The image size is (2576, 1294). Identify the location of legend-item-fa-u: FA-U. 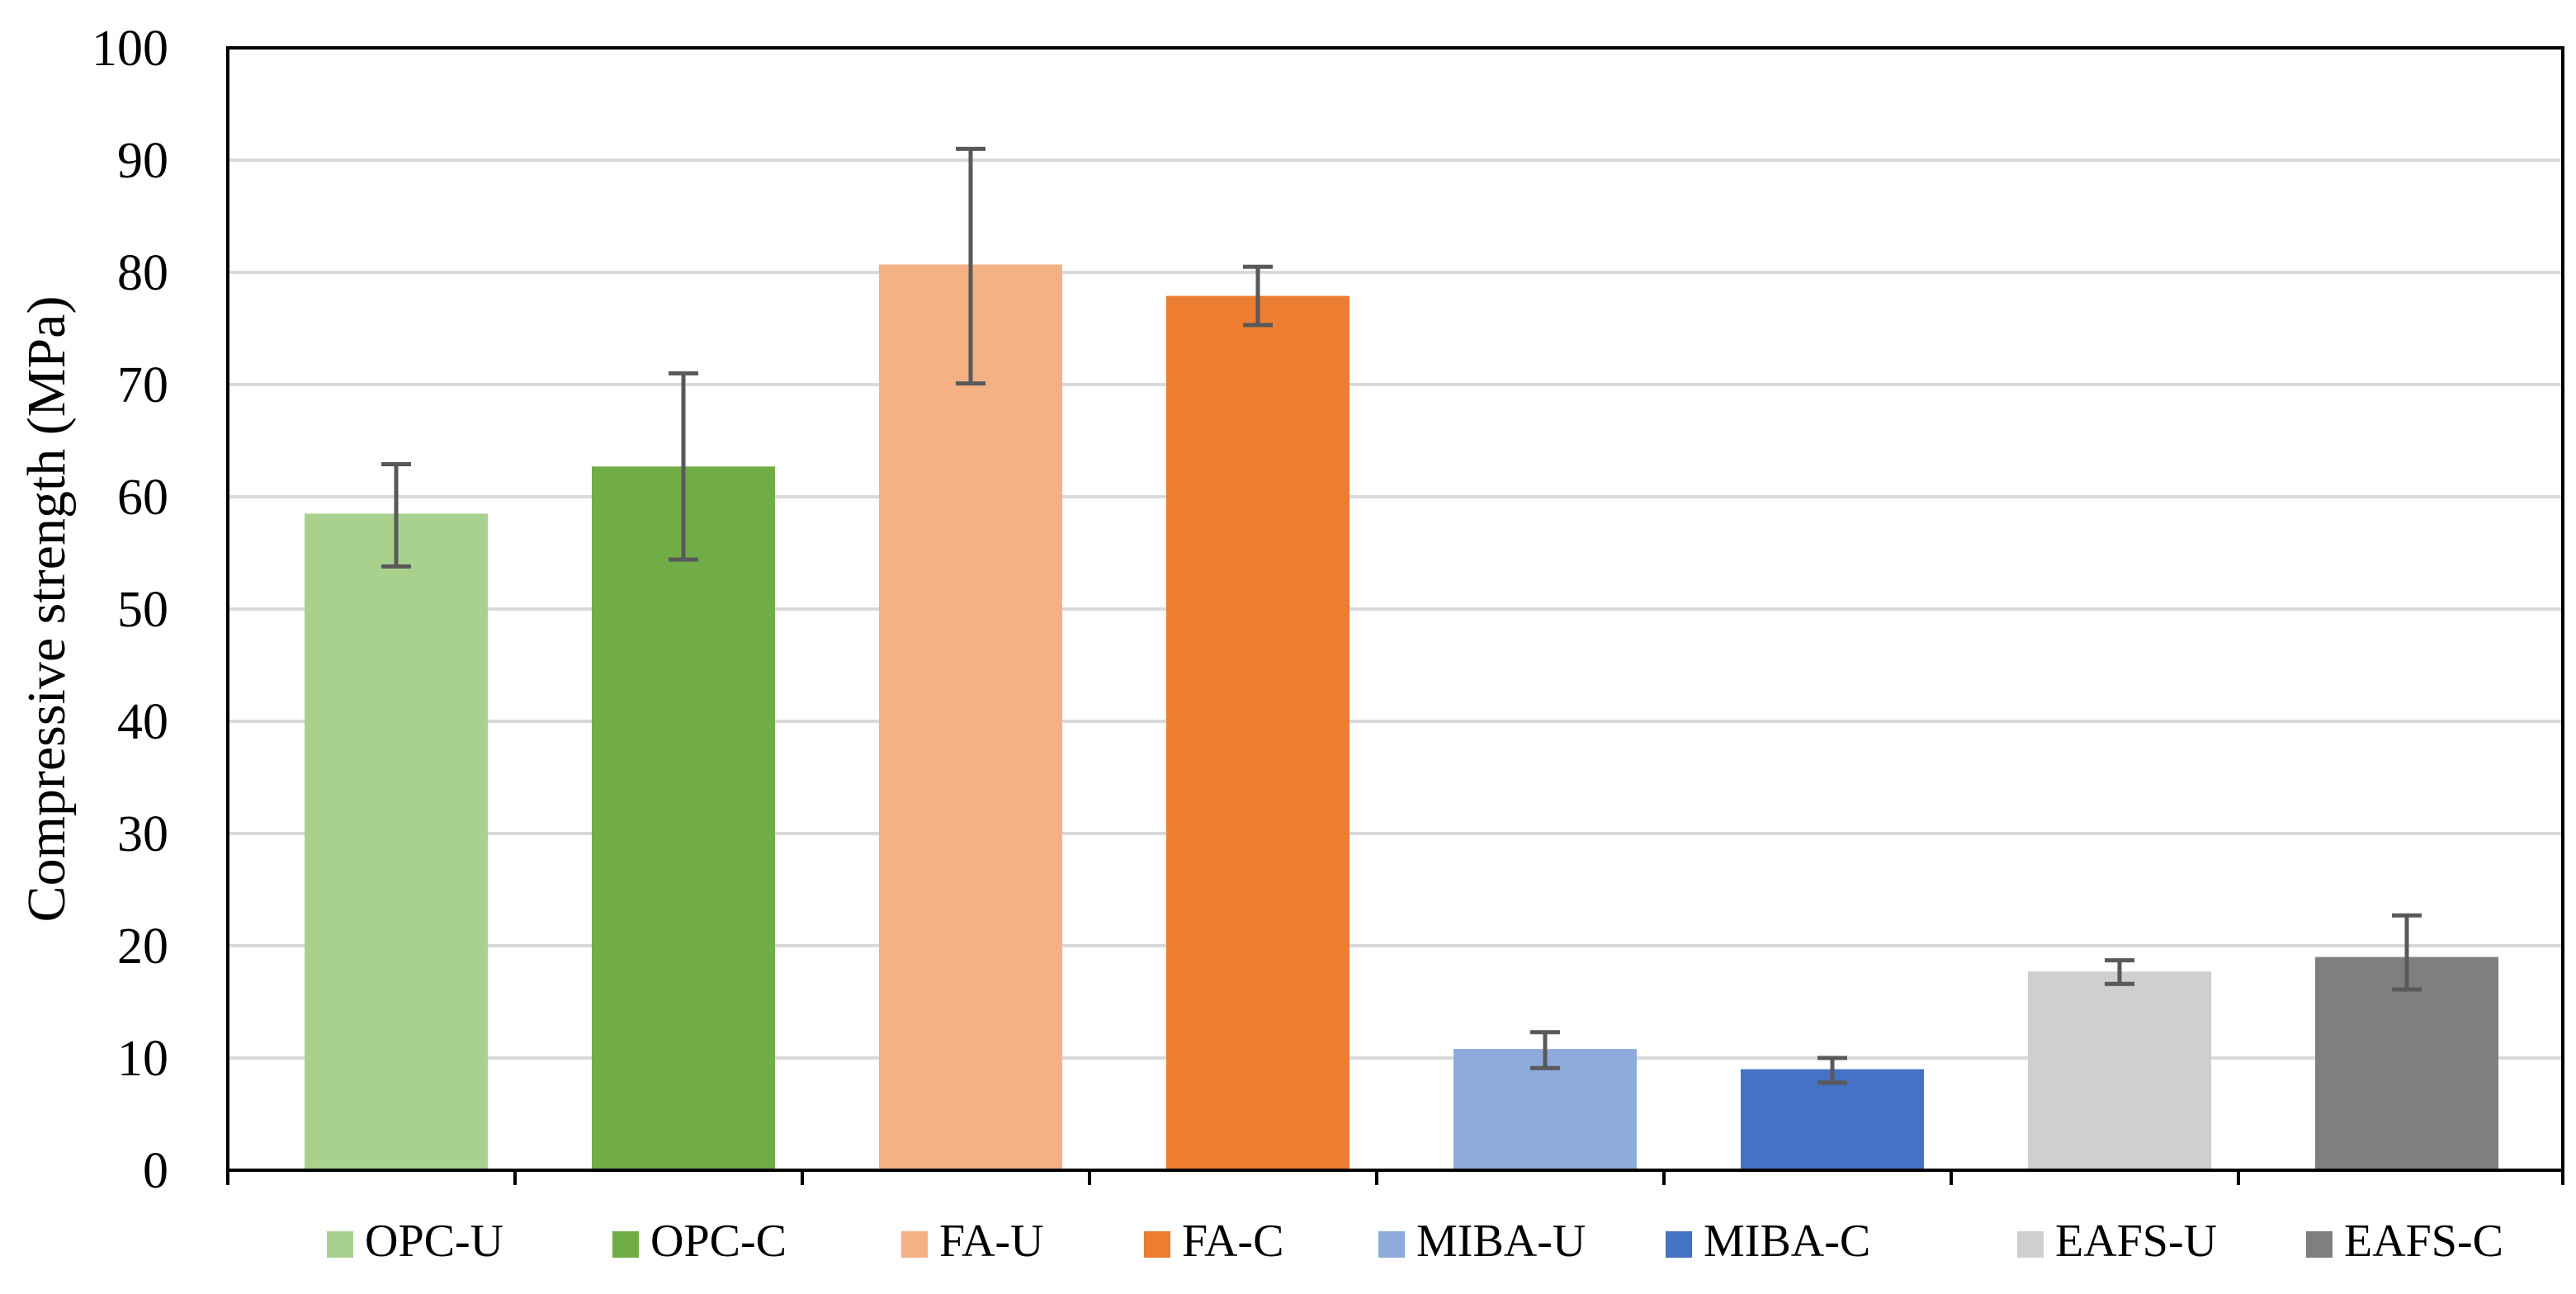
(972, 1241).